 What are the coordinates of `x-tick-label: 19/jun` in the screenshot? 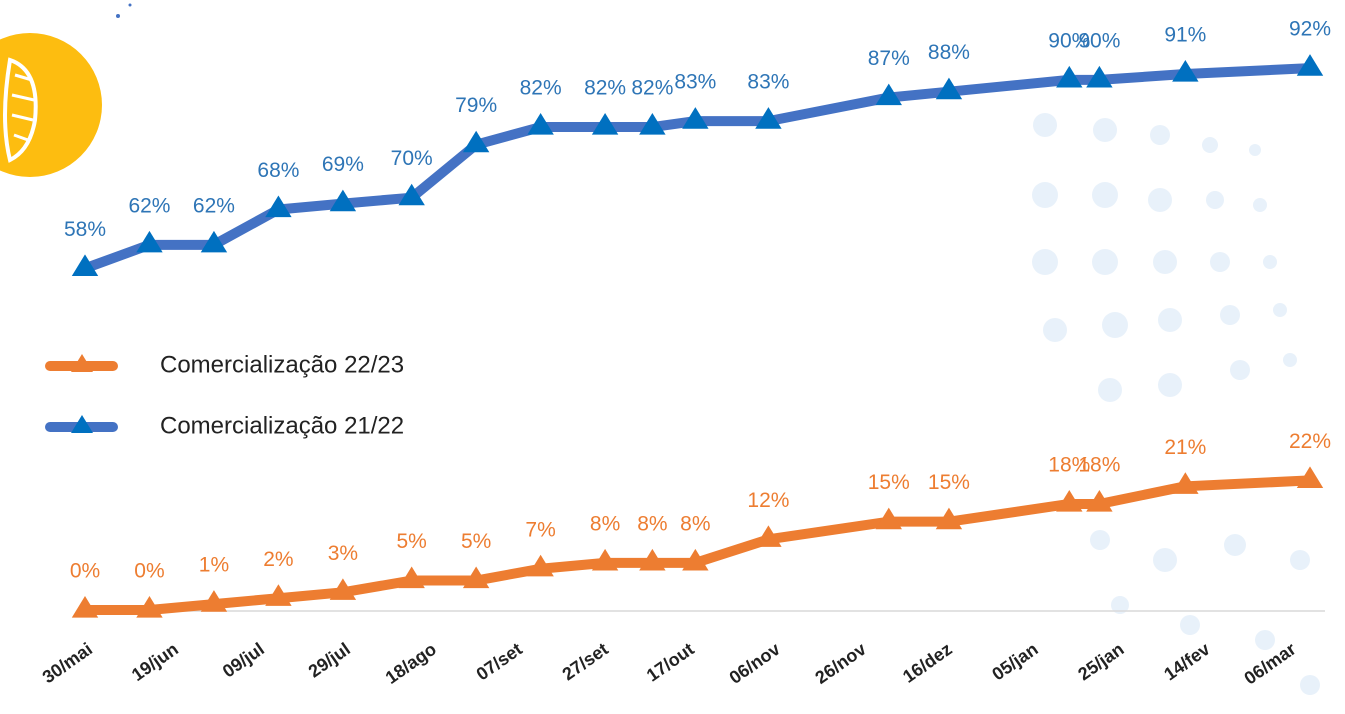 It's located at (155, 662).